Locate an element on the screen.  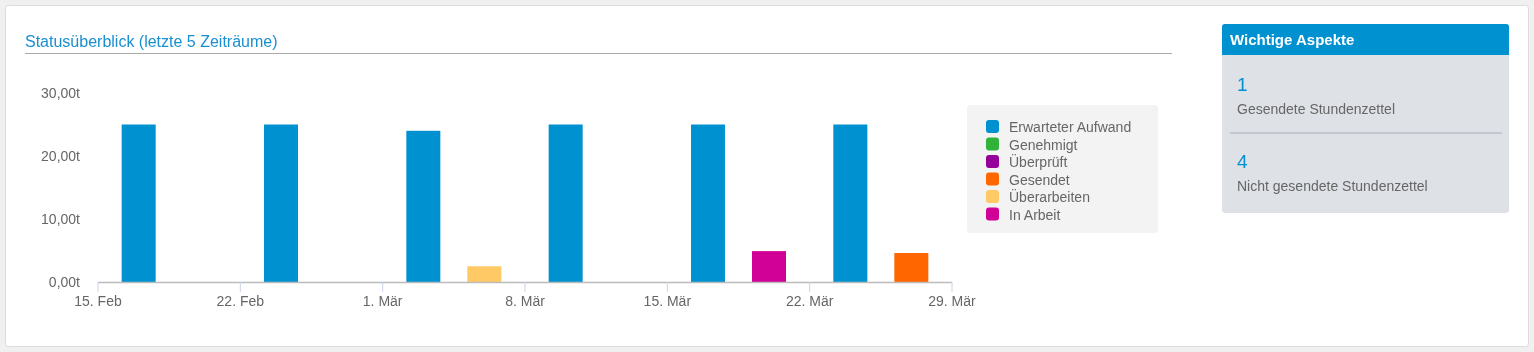
legend-label: Gesendet is located at coordinates (1039, 179).